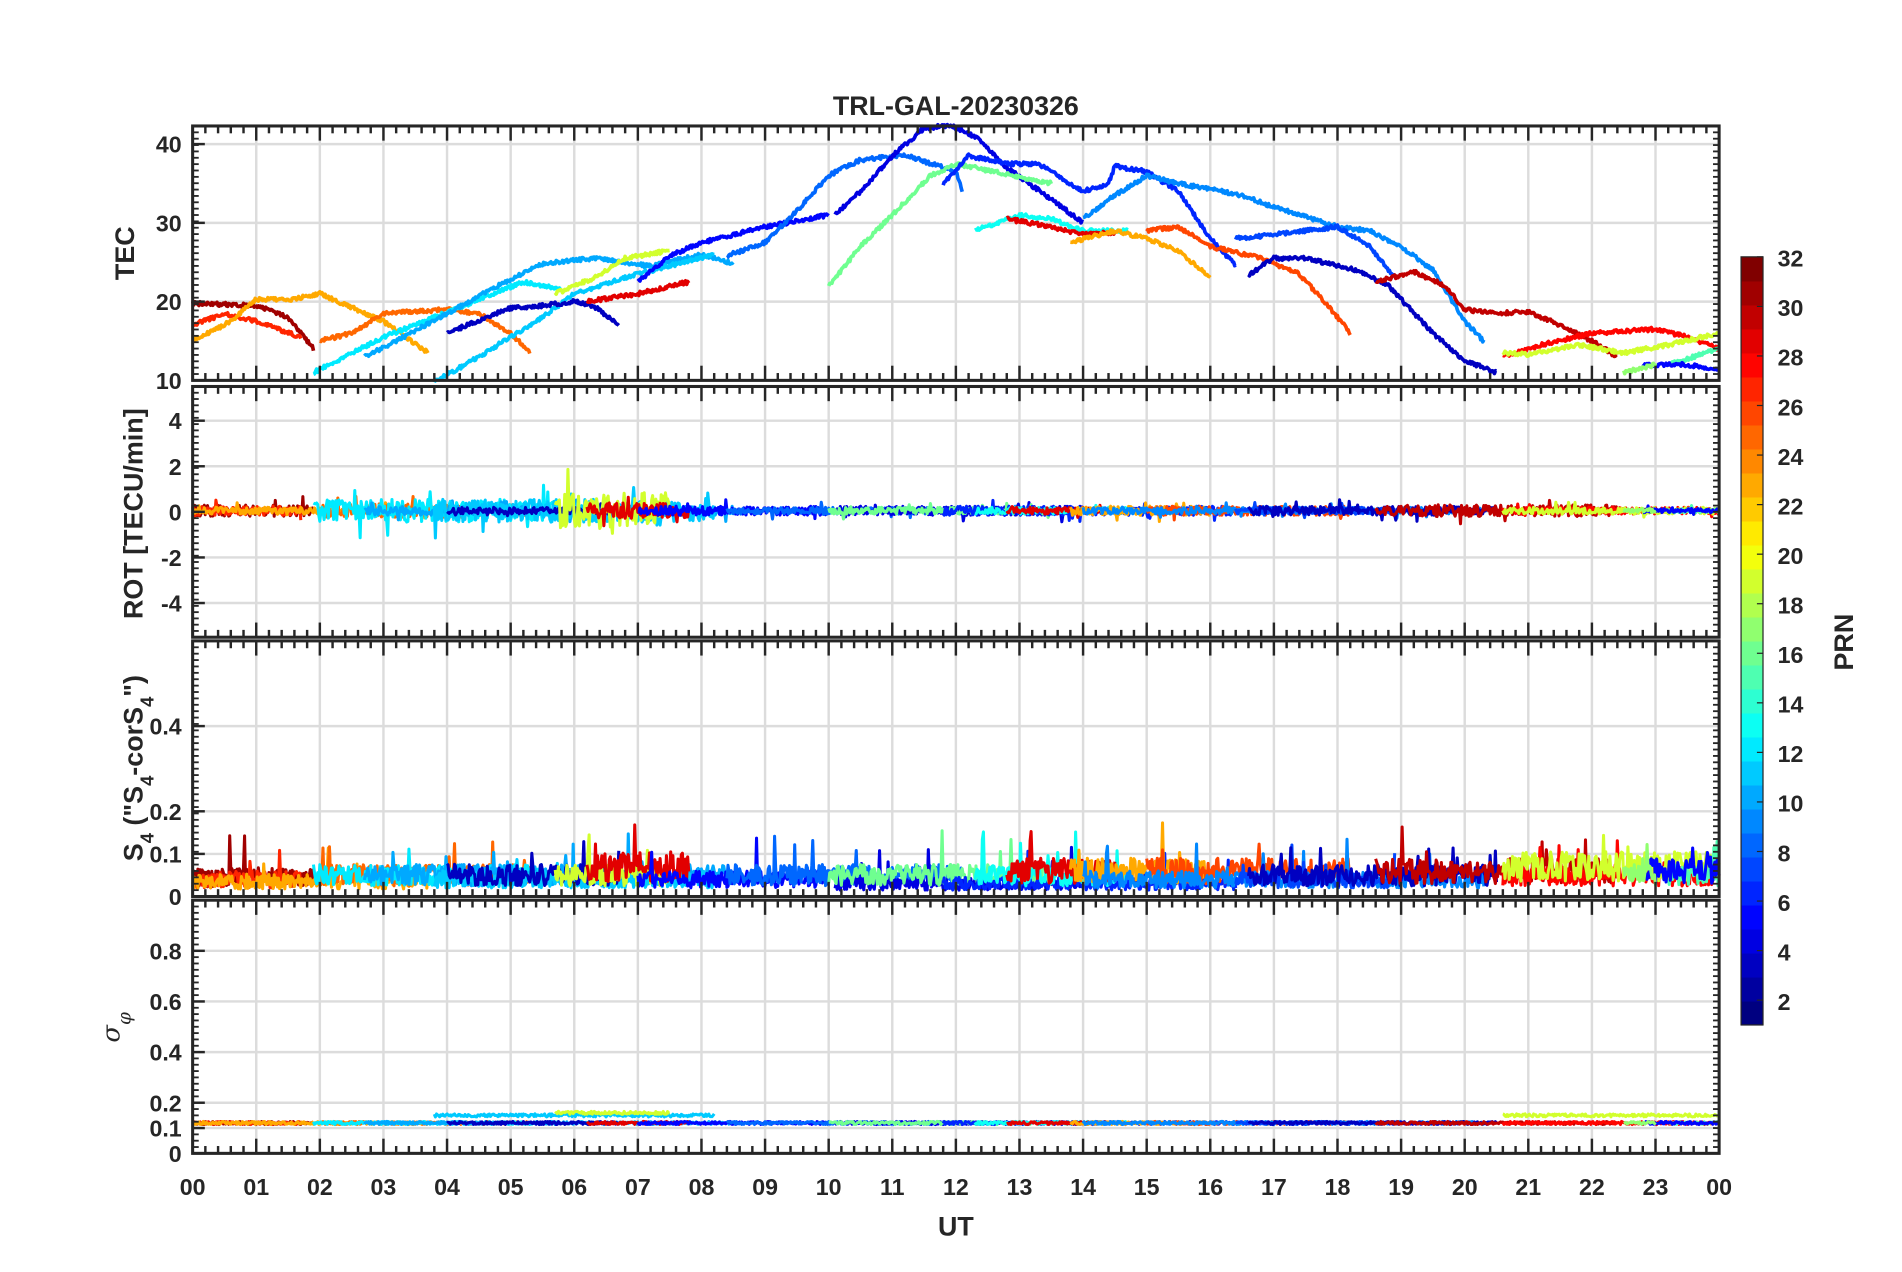 This screenshot has height=1272, width=1902. Describe the element at coordinates (1791, 407) in the screenshot. I see `colorbar-tick-label: 26` at that location.